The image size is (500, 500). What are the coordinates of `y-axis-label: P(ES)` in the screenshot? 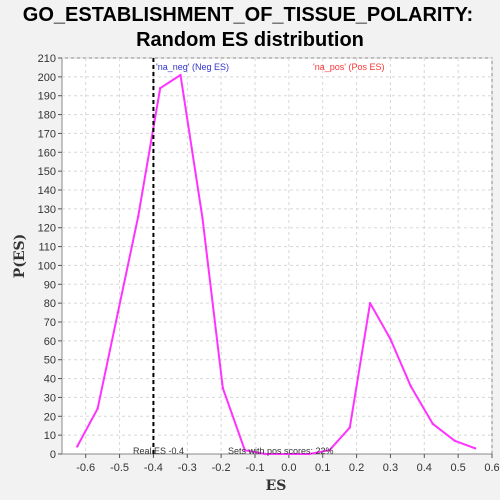 It's located at (20, 256).